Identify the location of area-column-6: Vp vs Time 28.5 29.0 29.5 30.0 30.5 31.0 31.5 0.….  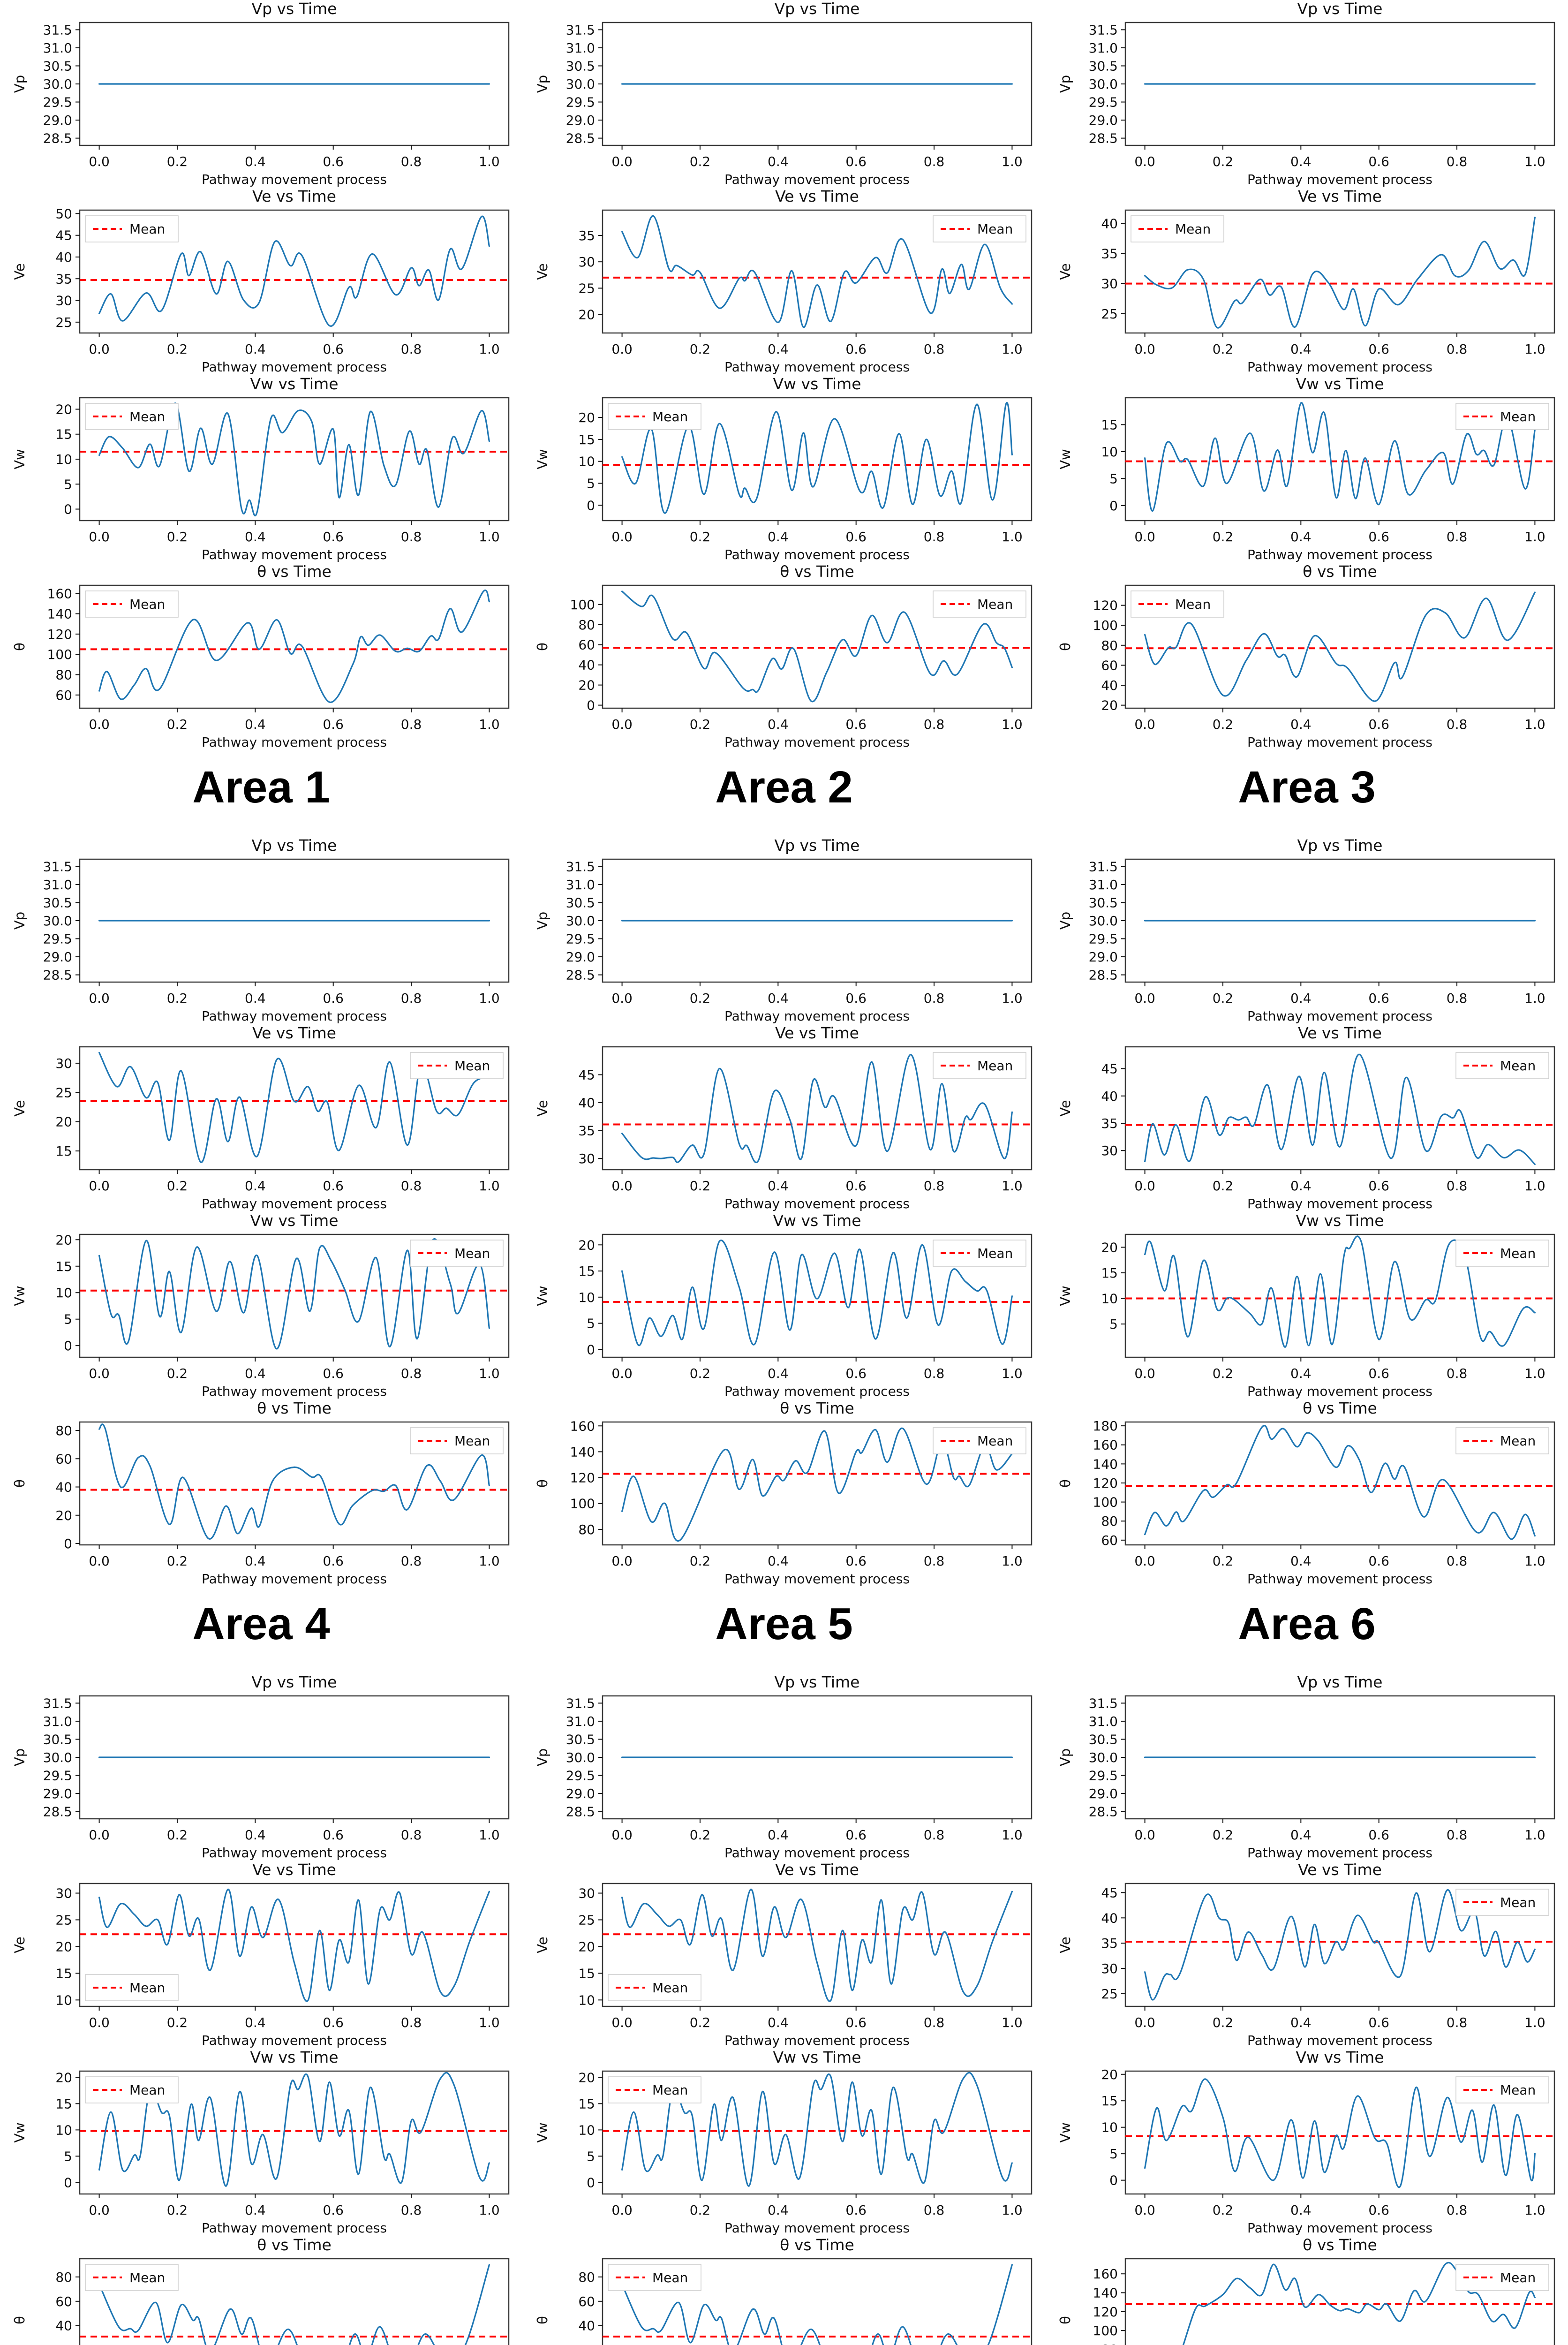
(1307, 1249).